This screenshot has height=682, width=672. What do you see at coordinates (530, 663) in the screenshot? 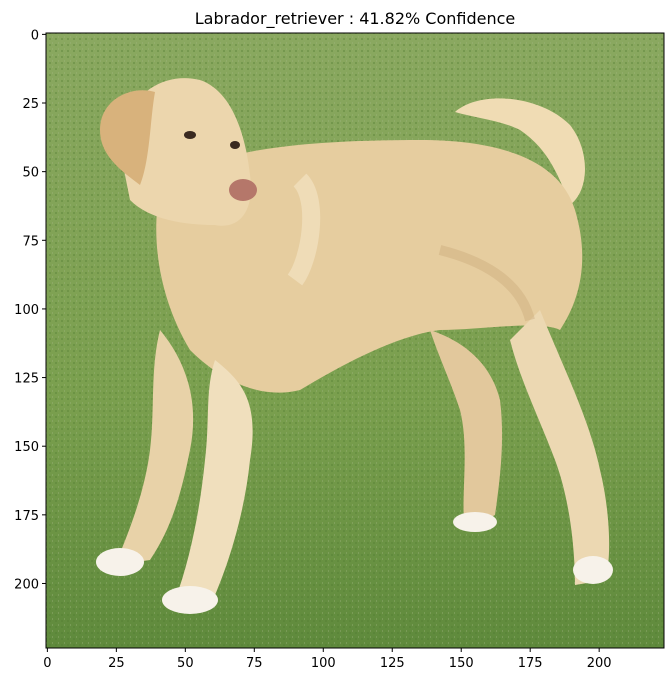
I see `x-tick-label: 175` at bounding box center [530, 663].